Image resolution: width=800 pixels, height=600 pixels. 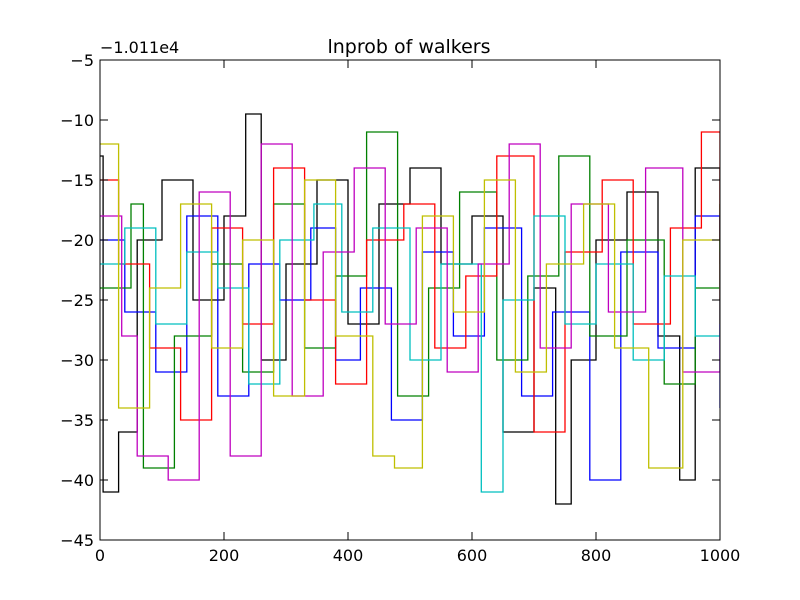 I want to click on y-tick-label: −5, so click(x=82, y=60).